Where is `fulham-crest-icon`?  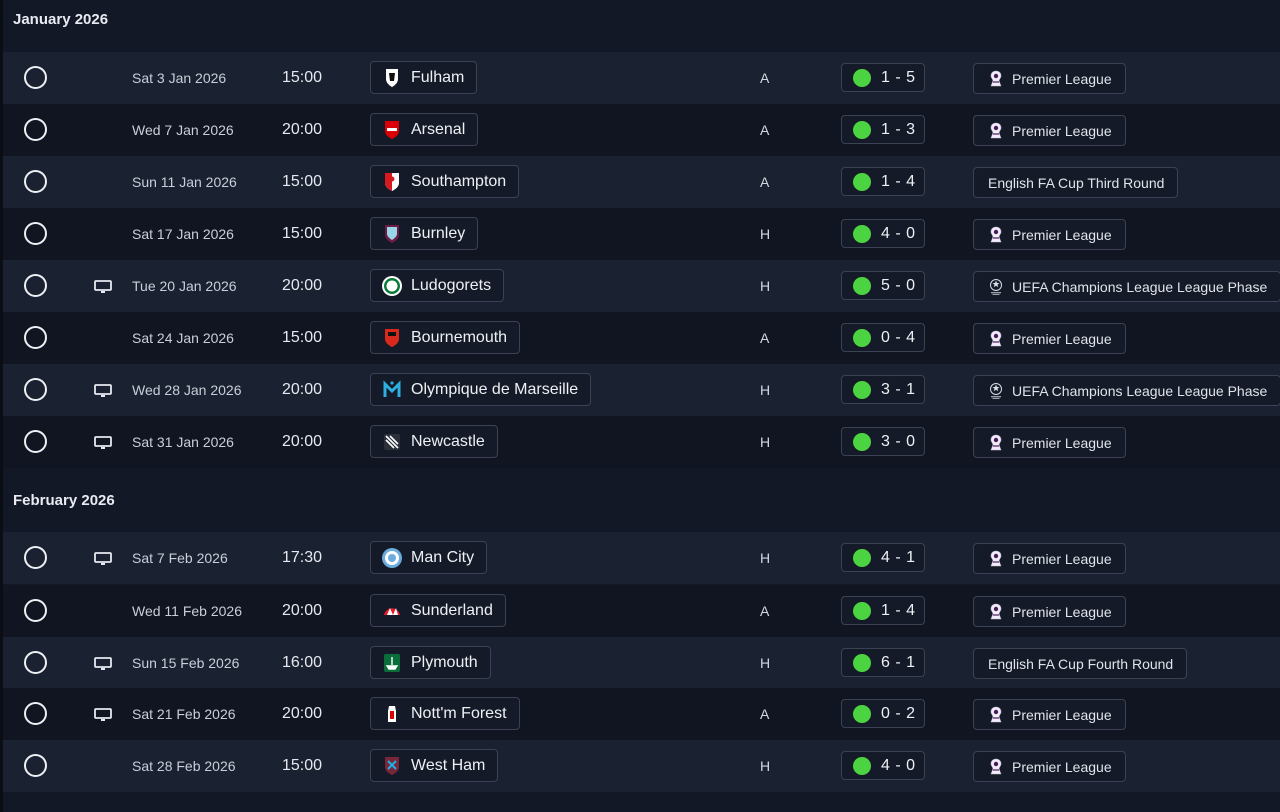
fulham-crest-icon is located at coordinates (392, 78).